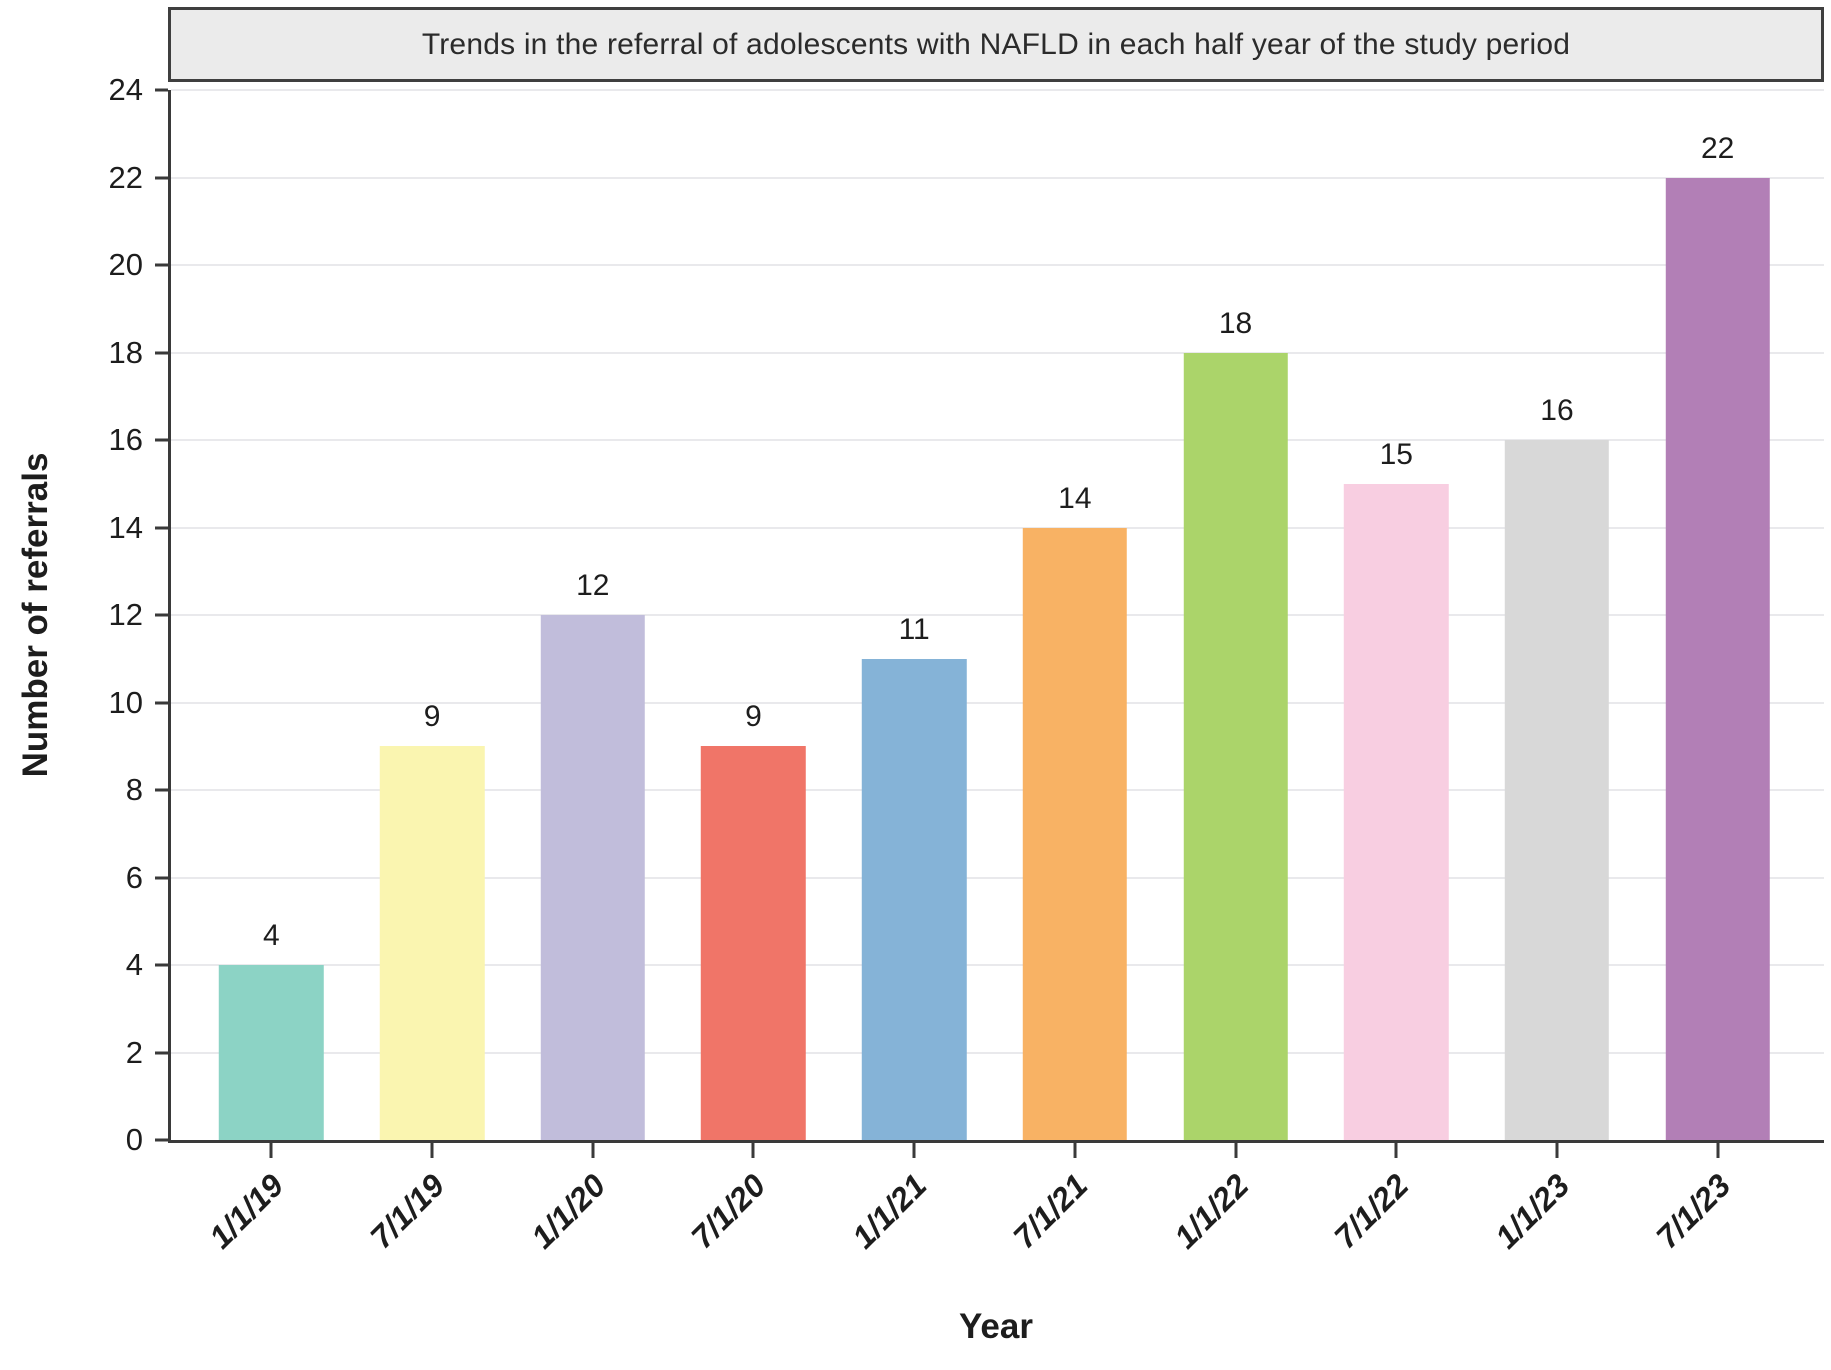  I want to click on bar-slot-9: 16 1/1/23, so click(1557, 672).